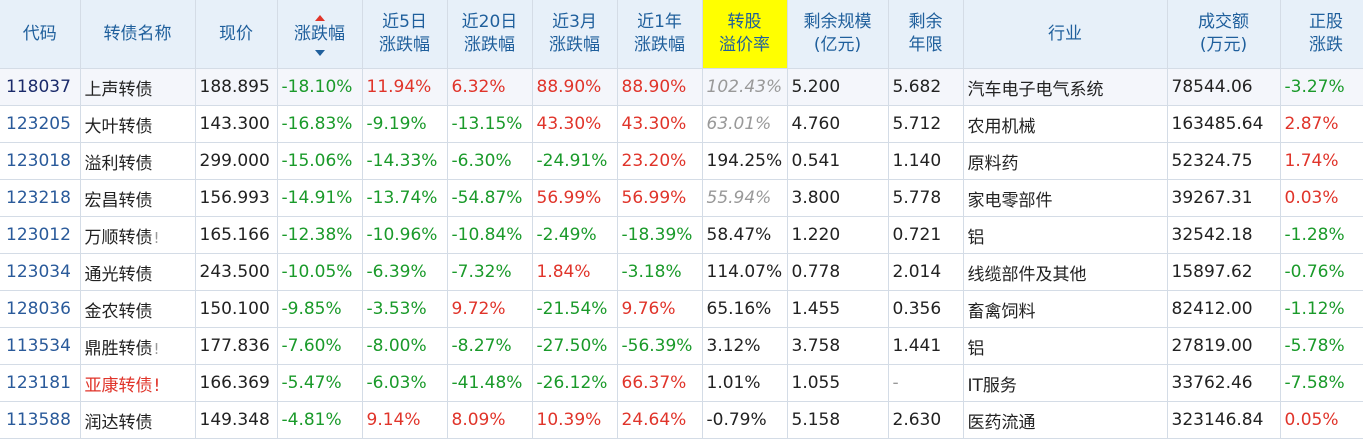 This screenshot has height=442, width=1363. I want to click on premium-cell-text: 65.16%, so click(739, 309).